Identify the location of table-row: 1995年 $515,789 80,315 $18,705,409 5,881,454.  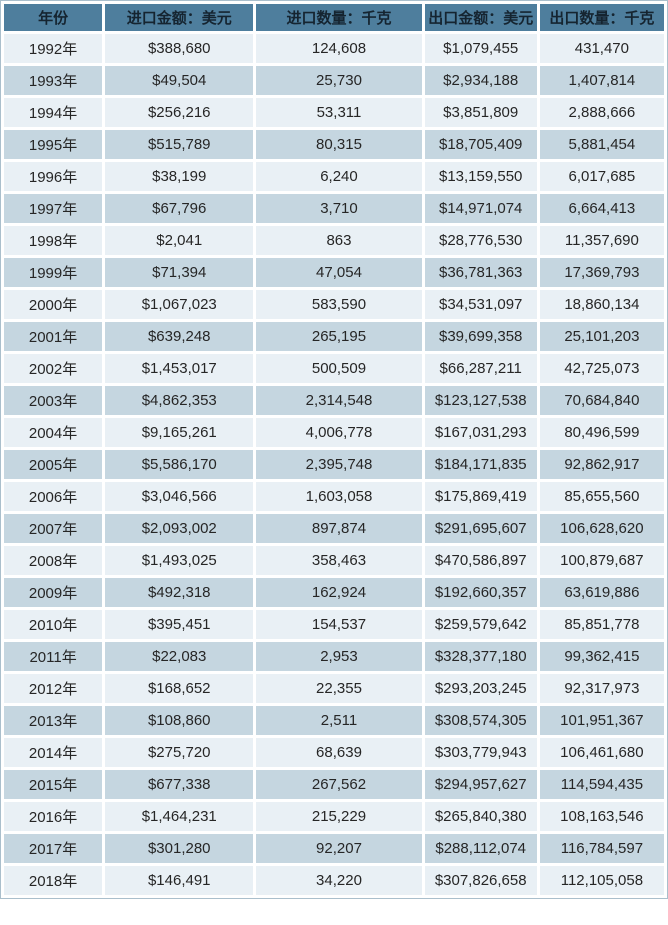
(334, 144).